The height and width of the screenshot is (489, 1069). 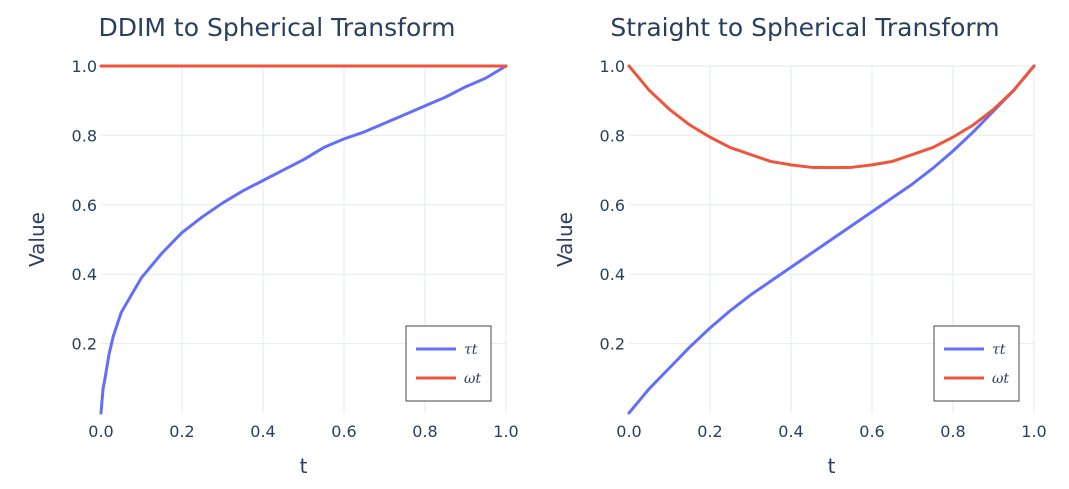 What do you see at coordinates (277, 27) in the screenshot?
I see `chart-title: DDIM to Spherical Transform` at bounding box center [277, 27].